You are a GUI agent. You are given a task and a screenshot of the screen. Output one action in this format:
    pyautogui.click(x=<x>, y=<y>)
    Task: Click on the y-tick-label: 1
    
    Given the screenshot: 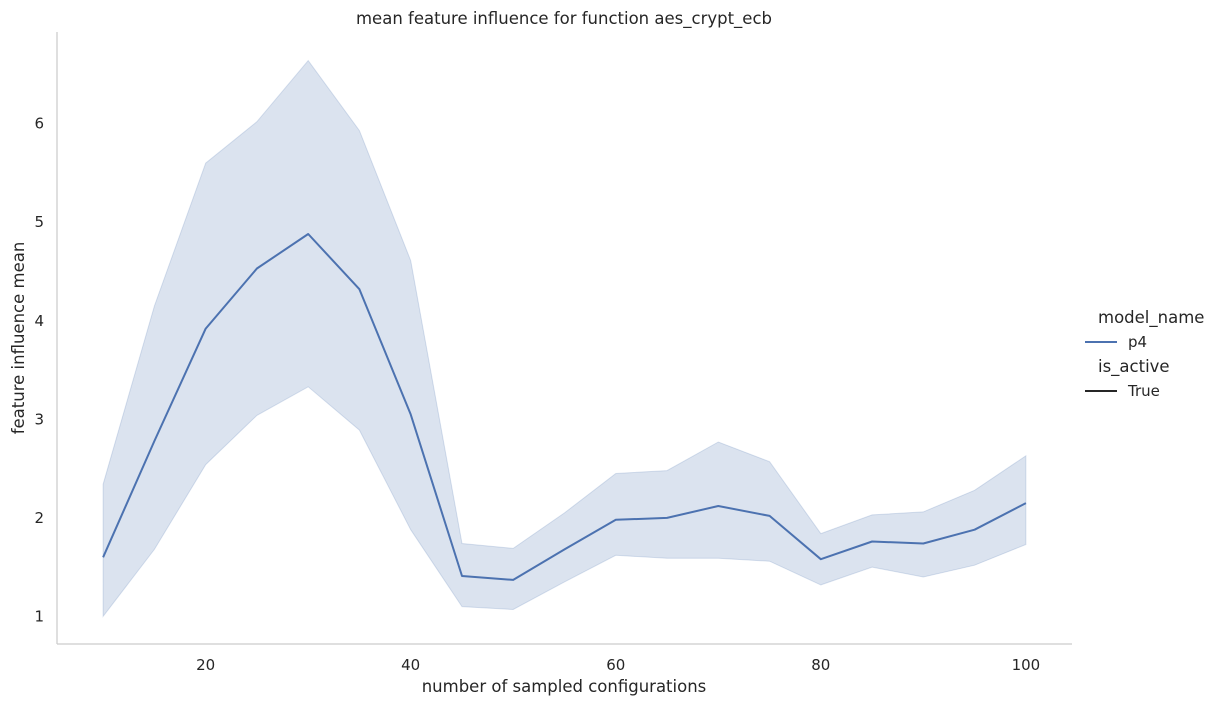 What is the action you would take?
    pyautogui.click(x=39, y=616)
    